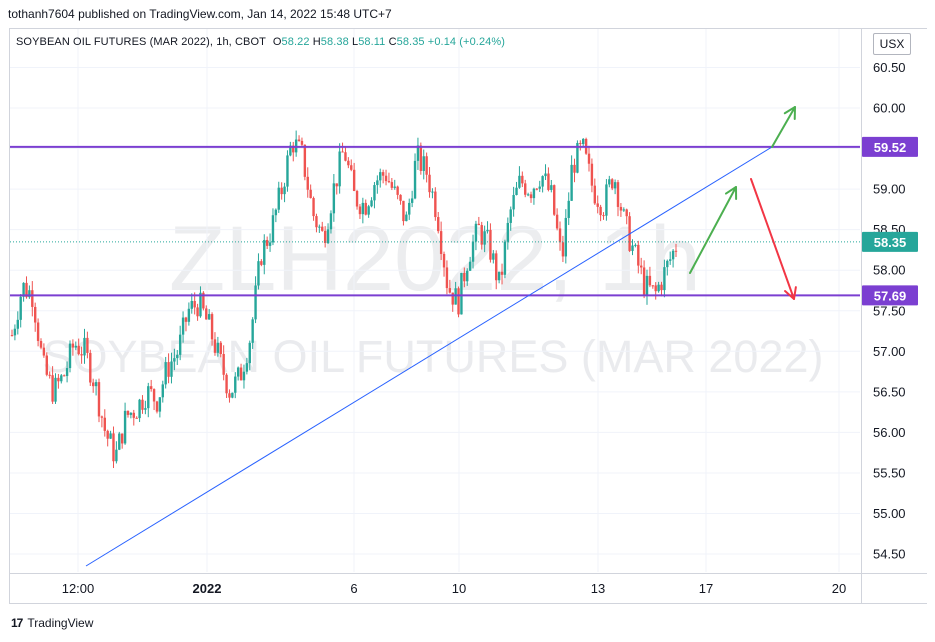 The image size is (935, 642). Describe the element at coordinates (207, 588) in the screenshot. I see `time-tick-label: 2022` at that location.